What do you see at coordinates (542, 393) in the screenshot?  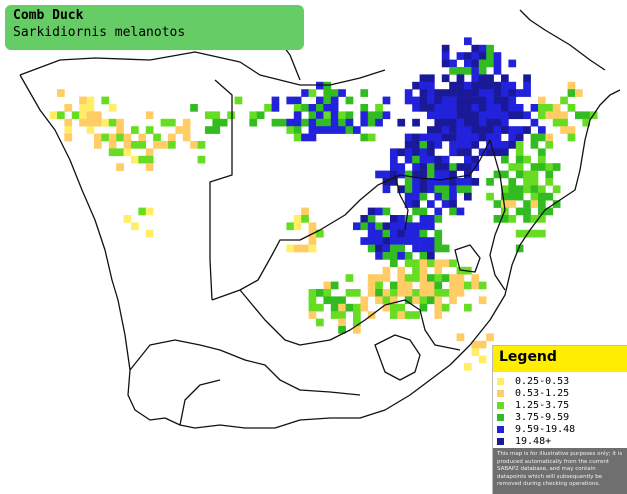 I see `legend-label: 0.53-1.25` at bounding box center [542, 393].